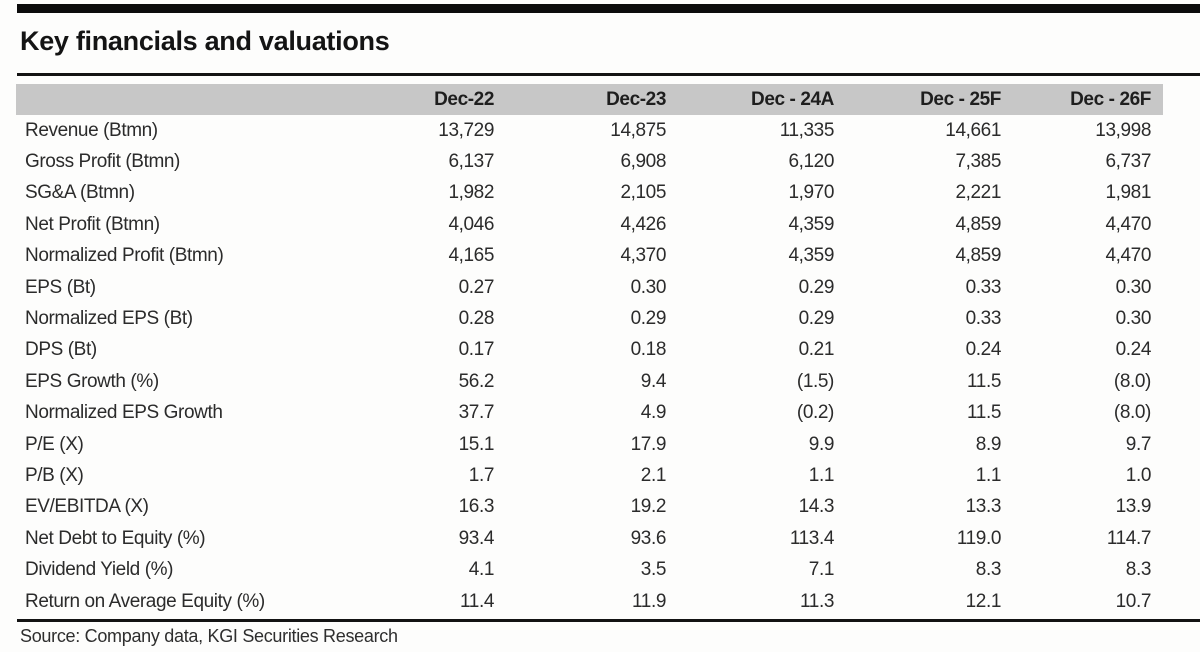  I want to click on column-header-dec23: Dec-23, so click(592, 99).